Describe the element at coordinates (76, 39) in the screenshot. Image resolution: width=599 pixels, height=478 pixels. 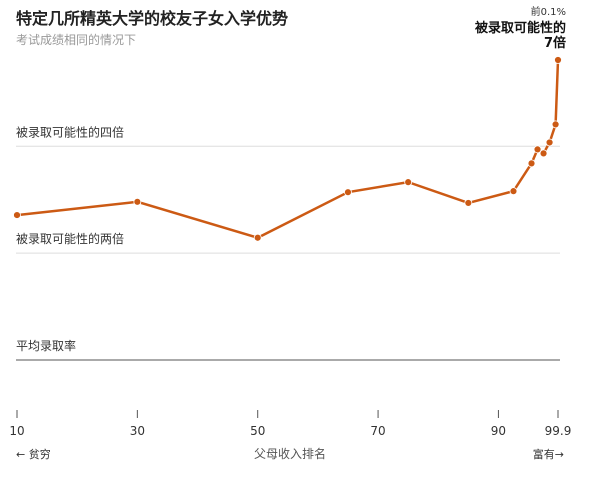
I see `chart-subtitle: 考试成绩相同的情况下` at that location.